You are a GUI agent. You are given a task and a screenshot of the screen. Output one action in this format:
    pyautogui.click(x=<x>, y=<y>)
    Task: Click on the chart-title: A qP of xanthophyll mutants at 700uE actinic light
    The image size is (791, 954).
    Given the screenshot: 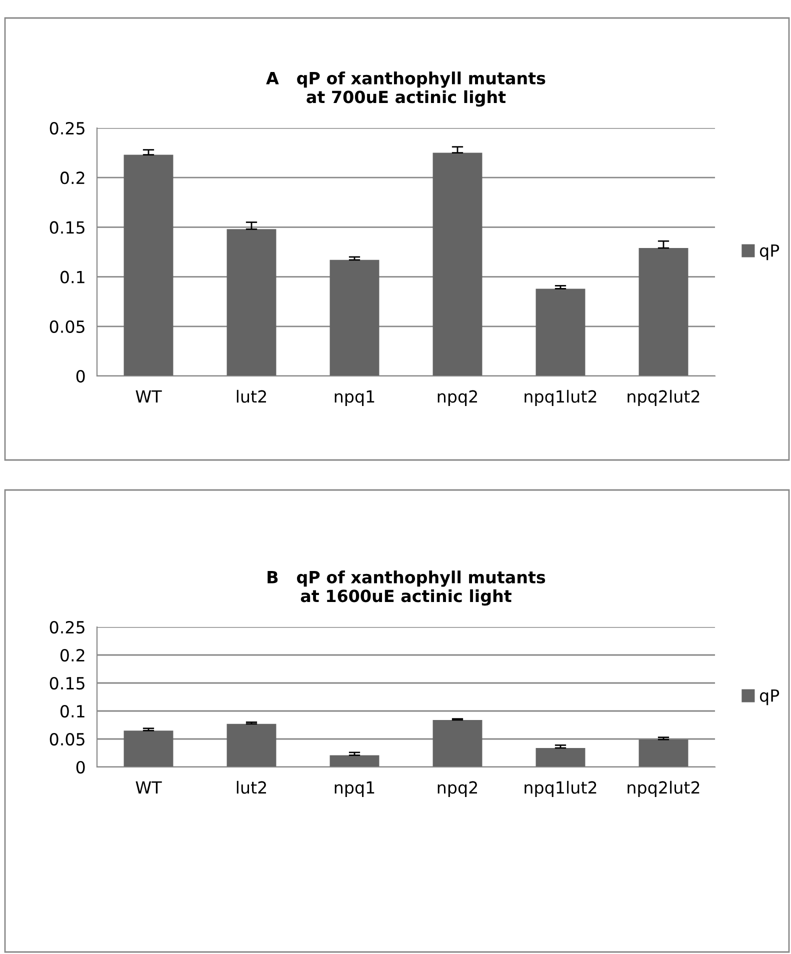 What is the action you would take?
    pyautogui.click(x=406, y=89)
    